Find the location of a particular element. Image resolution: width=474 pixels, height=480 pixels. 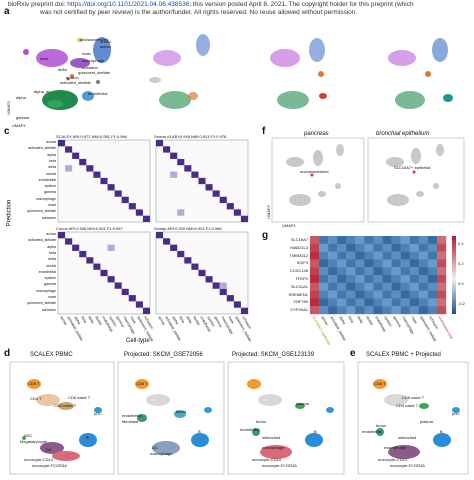

colorbar-tick-label: 0.0 is located at coordinates (461, 283).